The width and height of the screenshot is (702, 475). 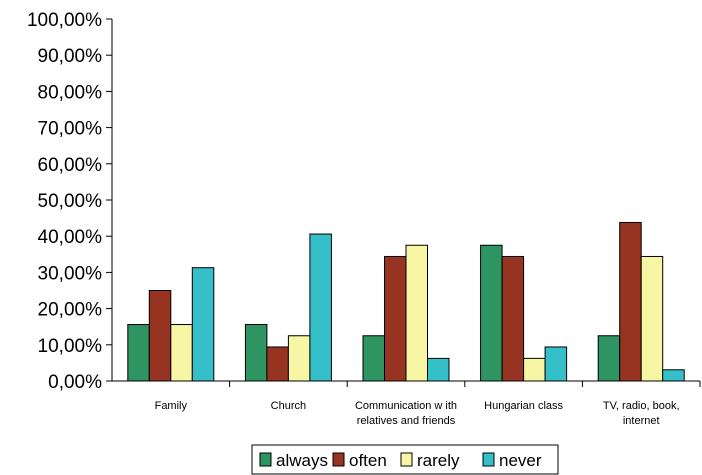 What do you see at coordinates (523, 406) in the screenshot?
I see `category-label: Hungarian class` at bounding box center [523, 406].